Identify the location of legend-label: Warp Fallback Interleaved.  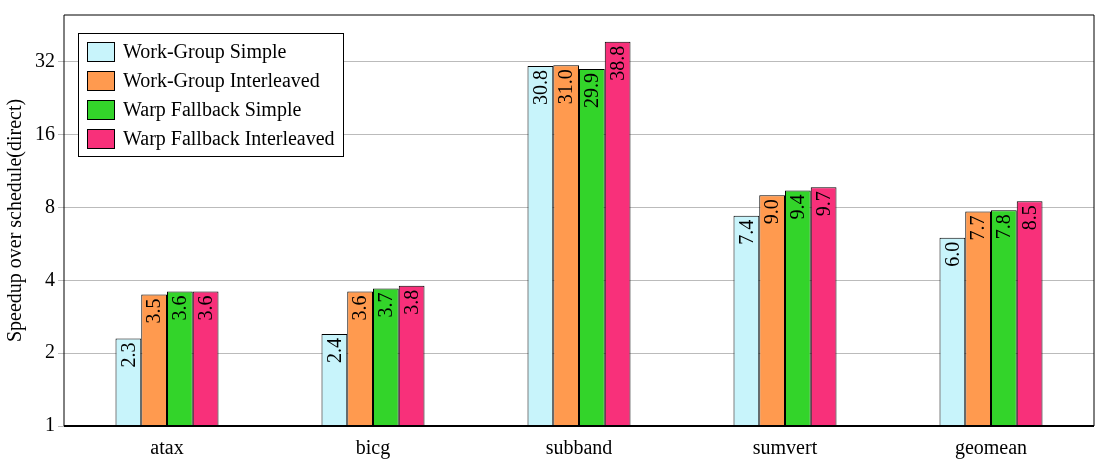
(229, 139).